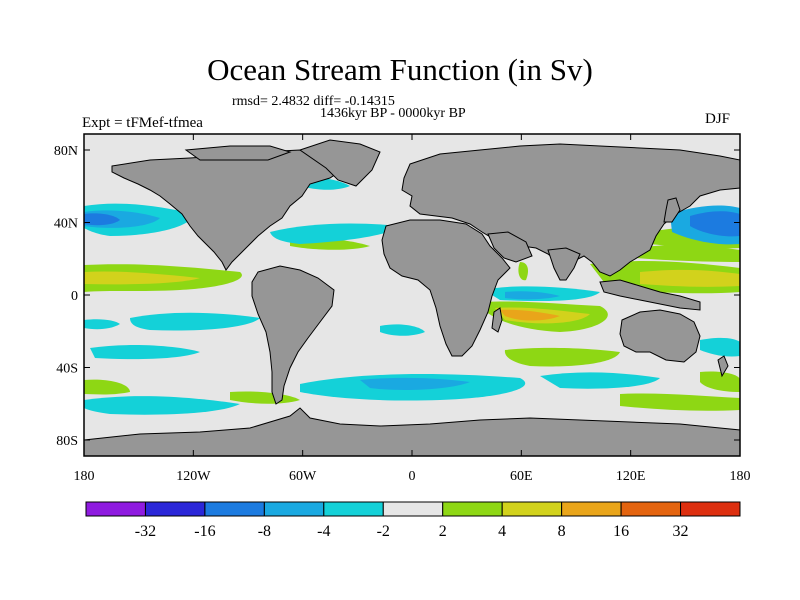  What do you see at coordinates (264, 531) in the screenshot?
I see `colorbar-label: -8` at bounding box center [264, 531].